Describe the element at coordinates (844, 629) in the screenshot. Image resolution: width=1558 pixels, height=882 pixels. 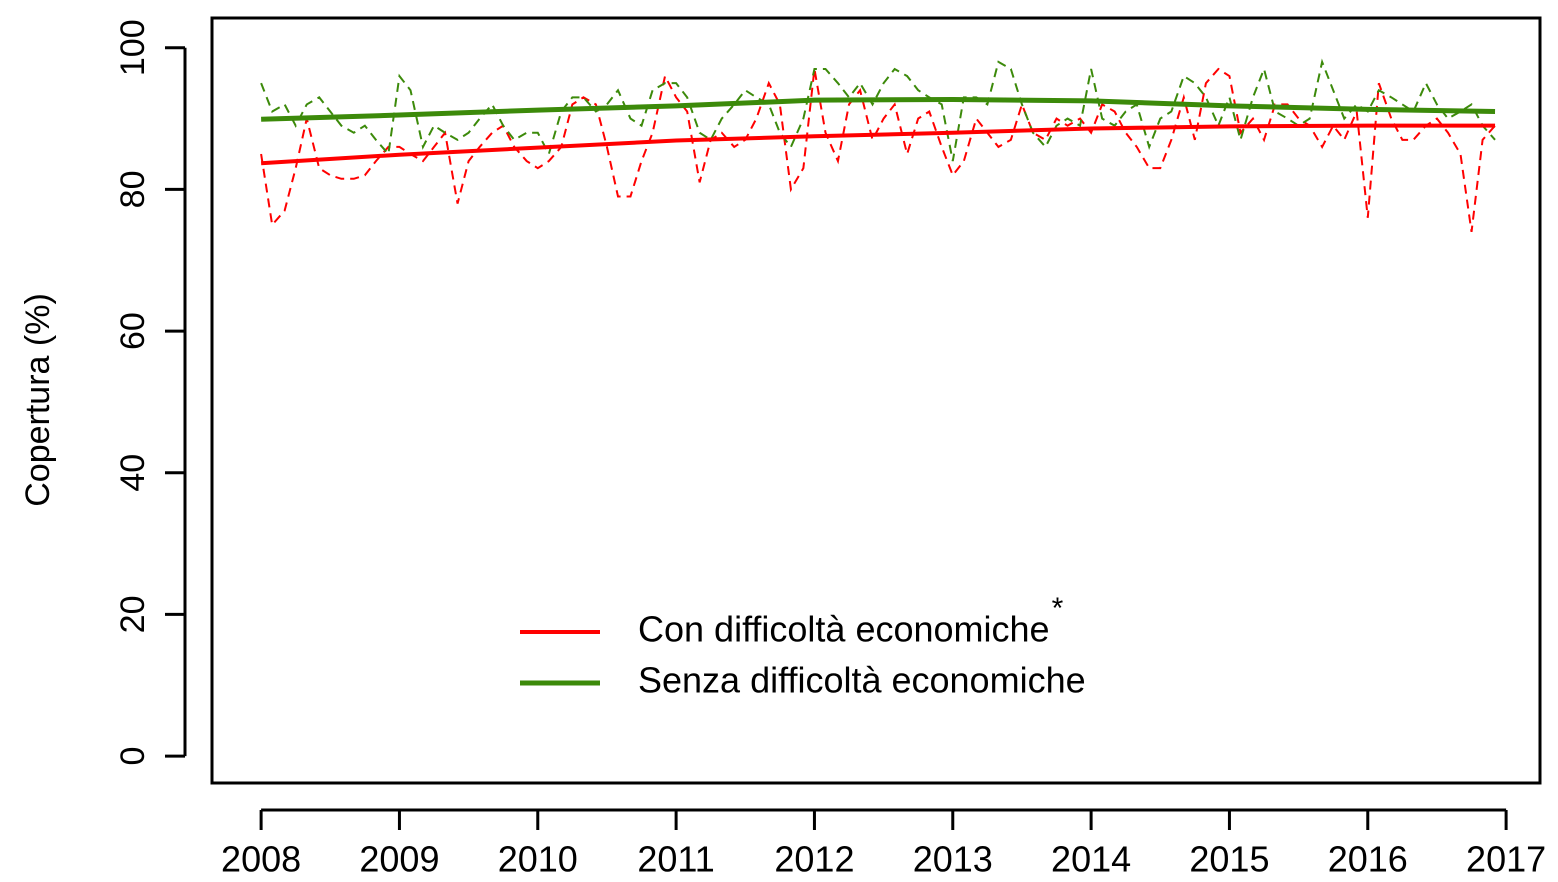
I see `legend-label: Con difficoltà economiche` at that location.